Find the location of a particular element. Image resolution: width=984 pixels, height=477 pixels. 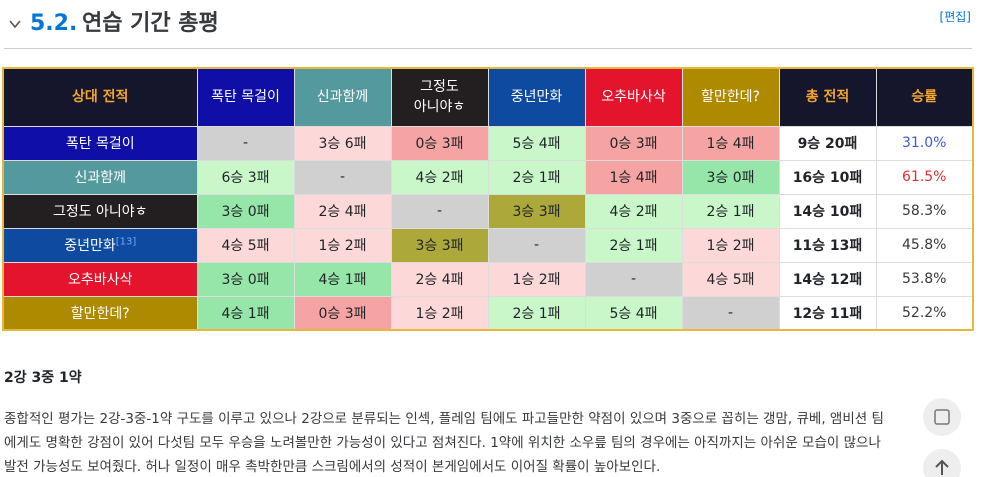

team-name: 폭탄 목걸이 is located at coordinates (100, 144).